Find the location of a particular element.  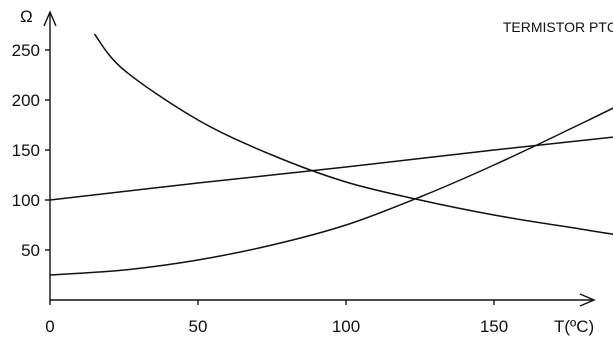

x-axis-arrow-icon is located at coordinates (587, 300).